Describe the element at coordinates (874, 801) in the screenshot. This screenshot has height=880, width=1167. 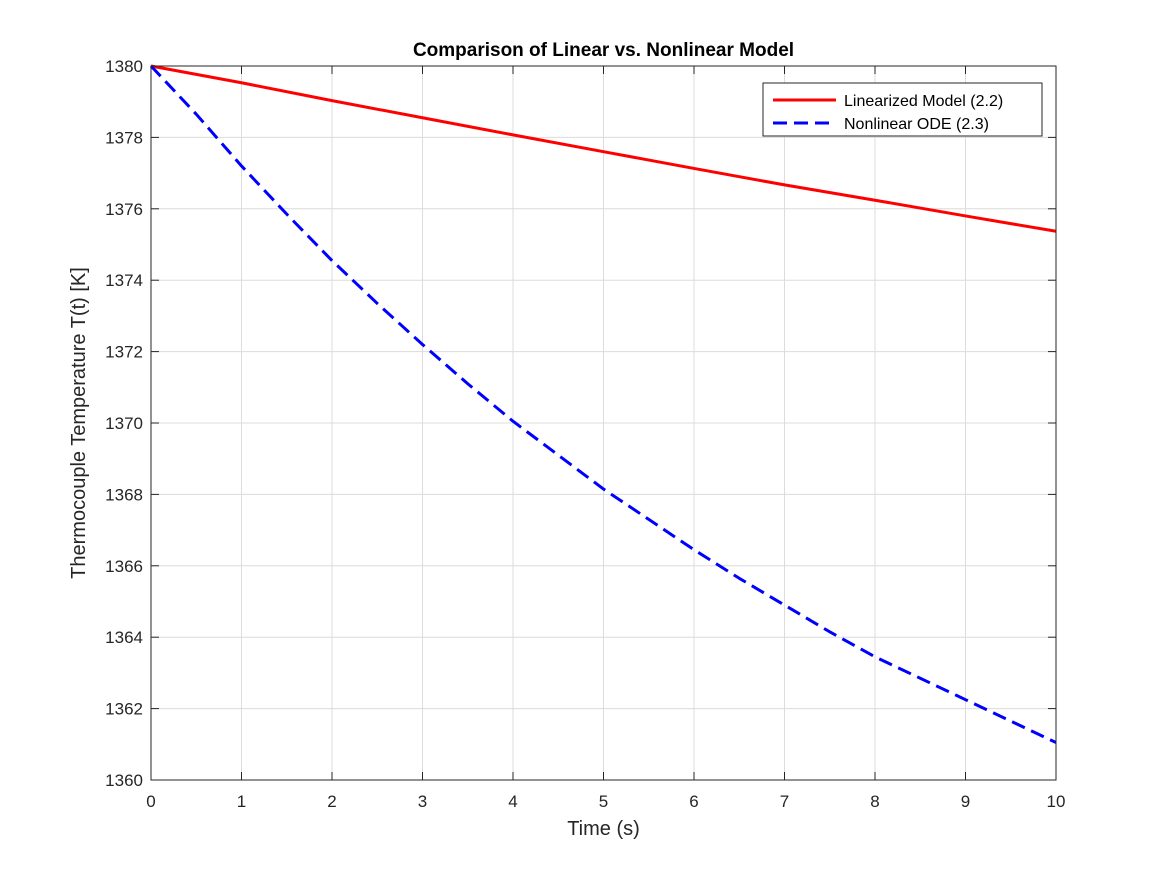
I see `x-tick-label: 8` at that location.